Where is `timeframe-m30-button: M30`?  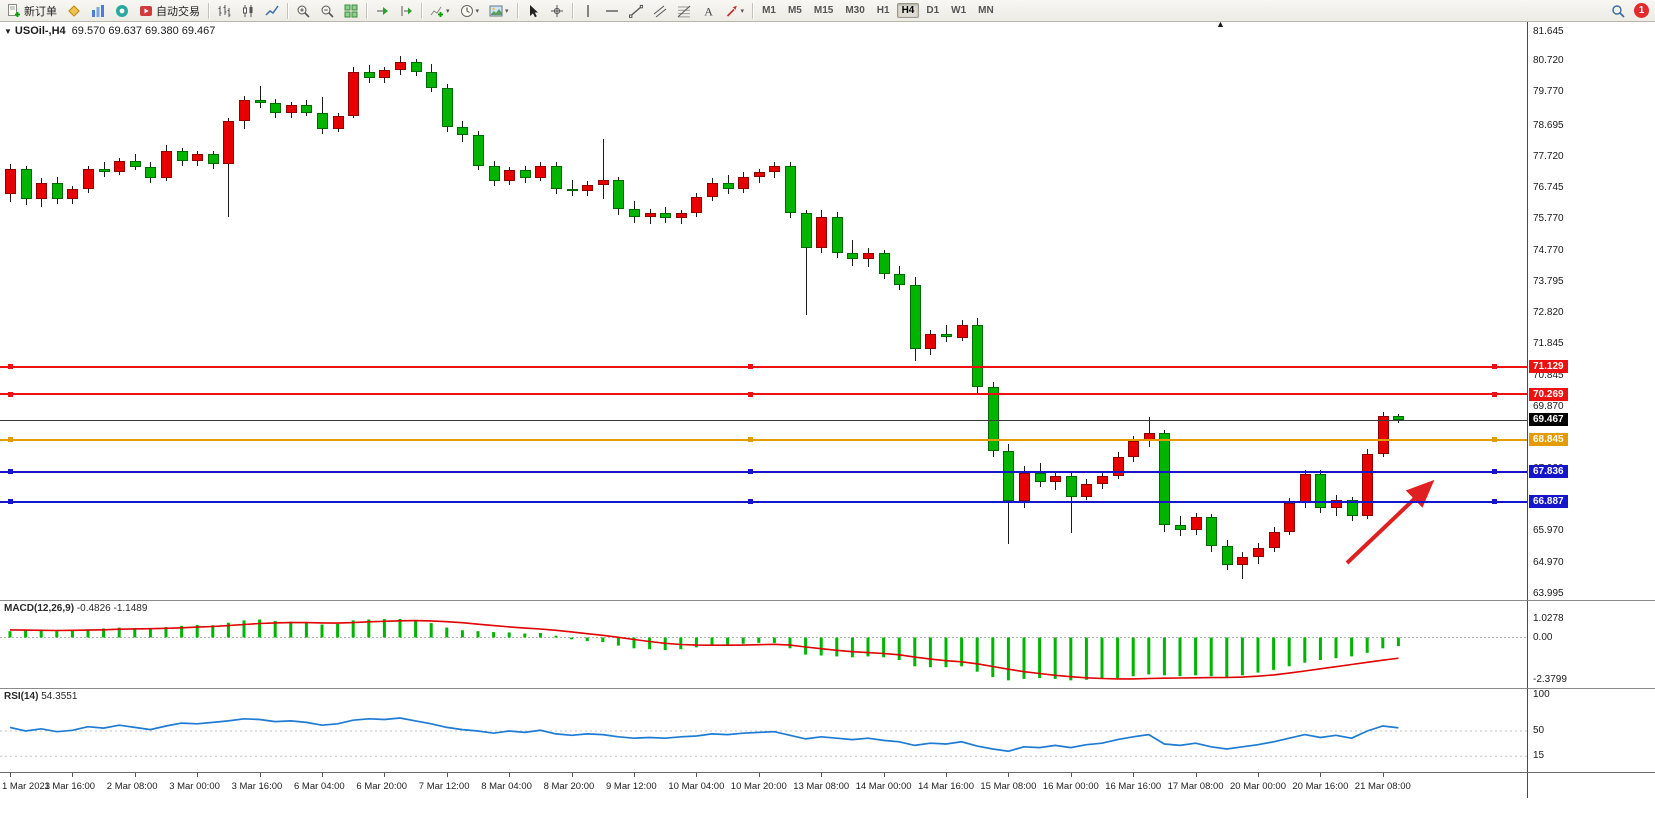
timeframe-m30-button: M30 is located at coordinates (855, 10).